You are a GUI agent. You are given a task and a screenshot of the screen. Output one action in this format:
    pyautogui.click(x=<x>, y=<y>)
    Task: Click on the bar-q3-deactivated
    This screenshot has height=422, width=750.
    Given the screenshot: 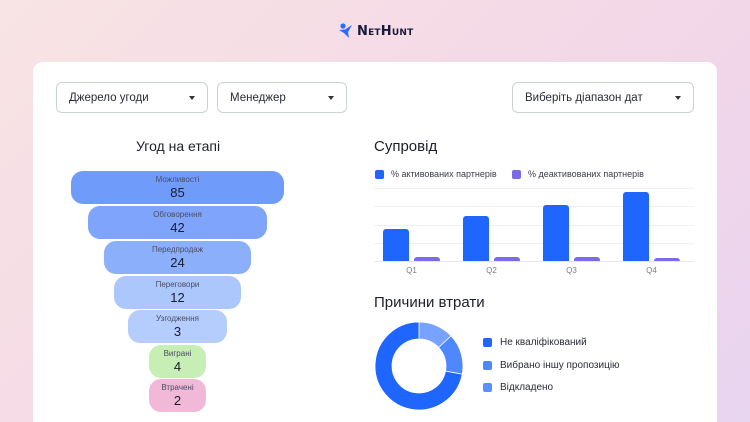 What is the action you would take?
    pyautogui.click(x=587, y=259)
    